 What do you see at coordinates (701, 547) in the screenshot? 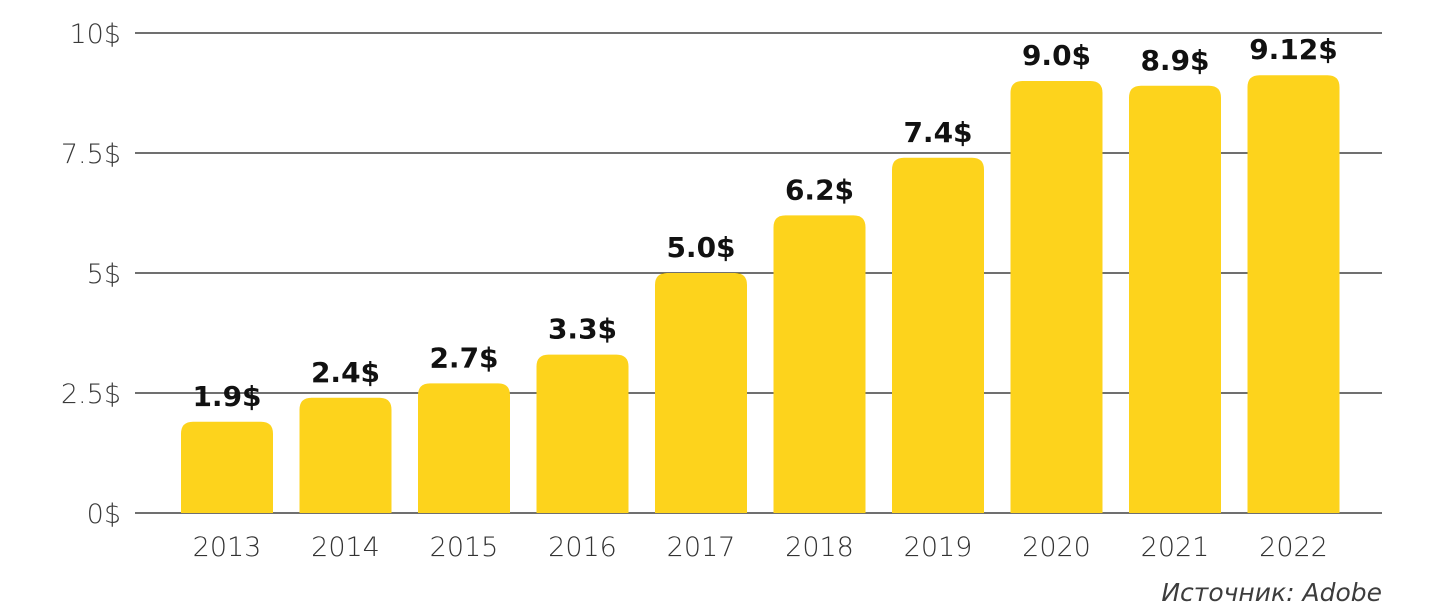
I see `x-tick-label: 2017` at bounding box center [701, 547].